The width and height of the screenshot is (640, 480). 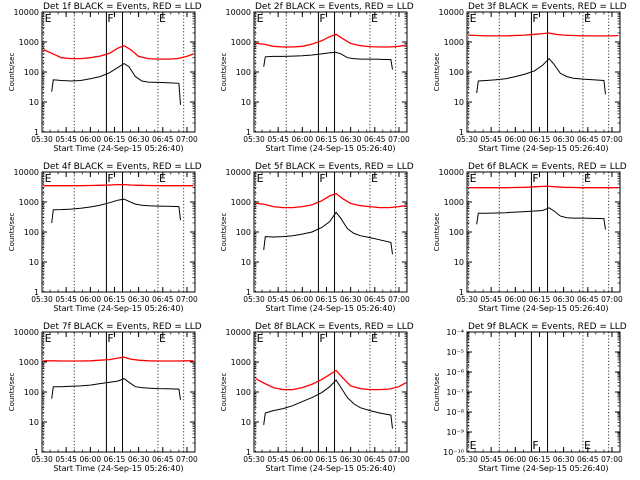 I want to click on y-tick-label: 10⁻⁸, so click(x=455, y=412).